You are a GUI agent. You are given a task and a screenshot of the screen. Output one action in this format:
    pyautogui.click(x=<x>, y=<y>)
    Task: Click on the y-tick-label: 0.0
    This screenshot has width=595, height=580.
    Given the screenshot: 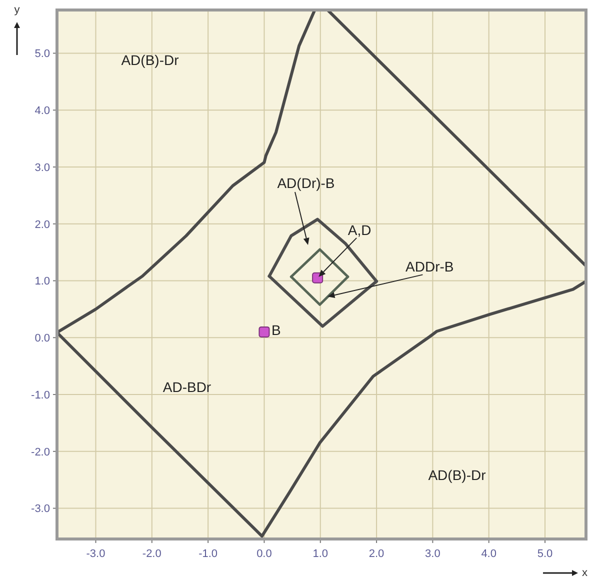 What is the action you would take?
    pyautogui.click(x=42, y=338)
    